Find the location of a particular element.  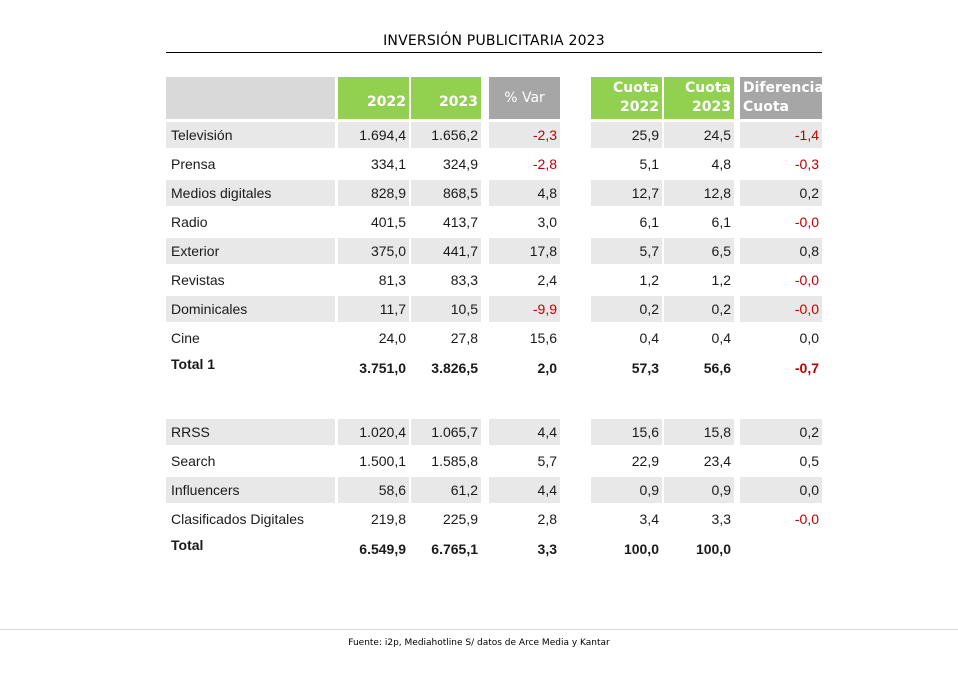

table-row-label: Influencers is located at coordinates (250, 490).